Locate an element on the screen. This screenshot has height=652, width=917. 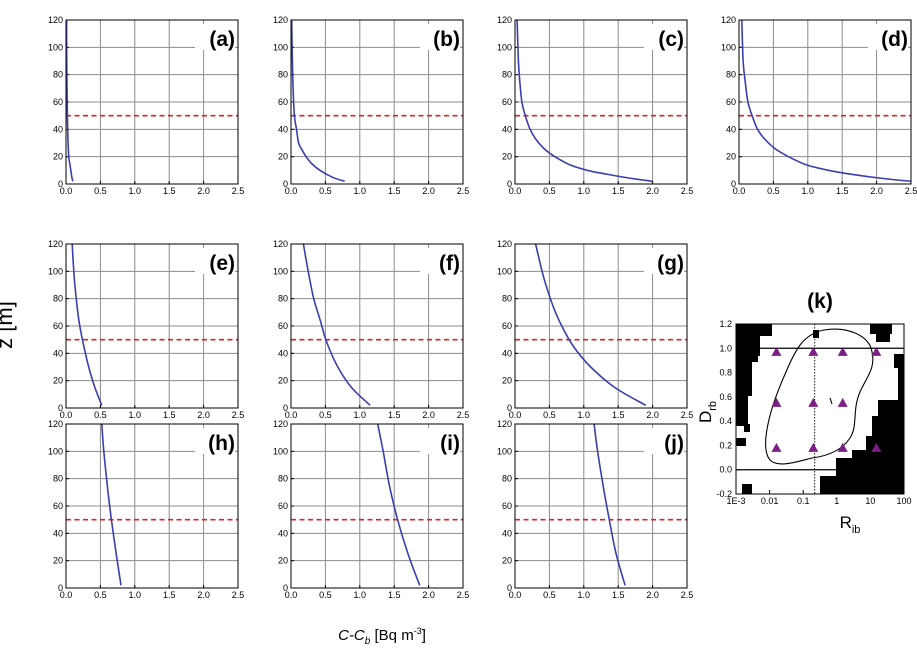
x-tick-label: 0.01 is located at coordinates (770, 501).